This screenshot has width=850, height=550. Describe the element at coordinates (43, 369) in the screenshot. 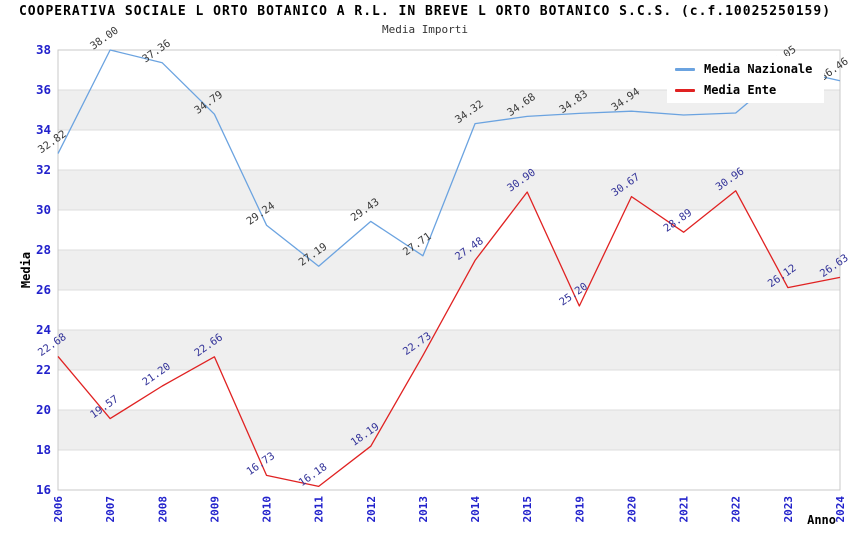

I see `y-tick-label: 22` at that location.